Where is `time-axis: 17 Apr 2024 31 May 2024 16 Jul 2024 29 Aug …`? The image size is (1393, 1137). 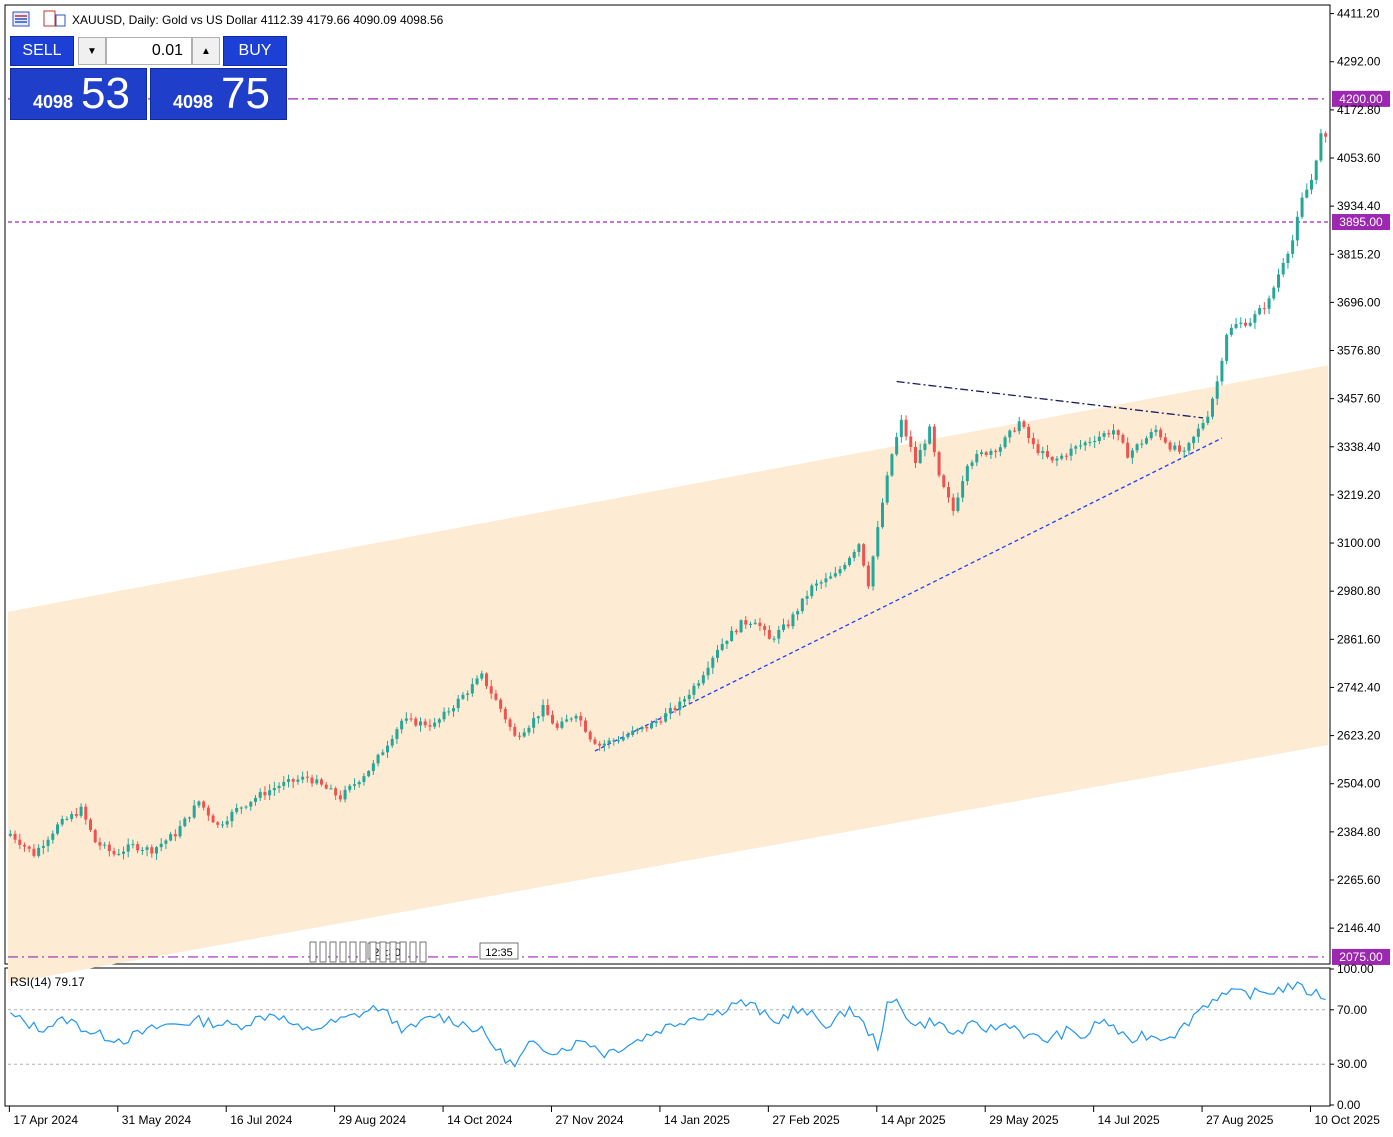 time-axis: 17 Apr 2024 31 May 2024 16 Jul 2024 29 Aug … is located at coordinates (694, 1116).